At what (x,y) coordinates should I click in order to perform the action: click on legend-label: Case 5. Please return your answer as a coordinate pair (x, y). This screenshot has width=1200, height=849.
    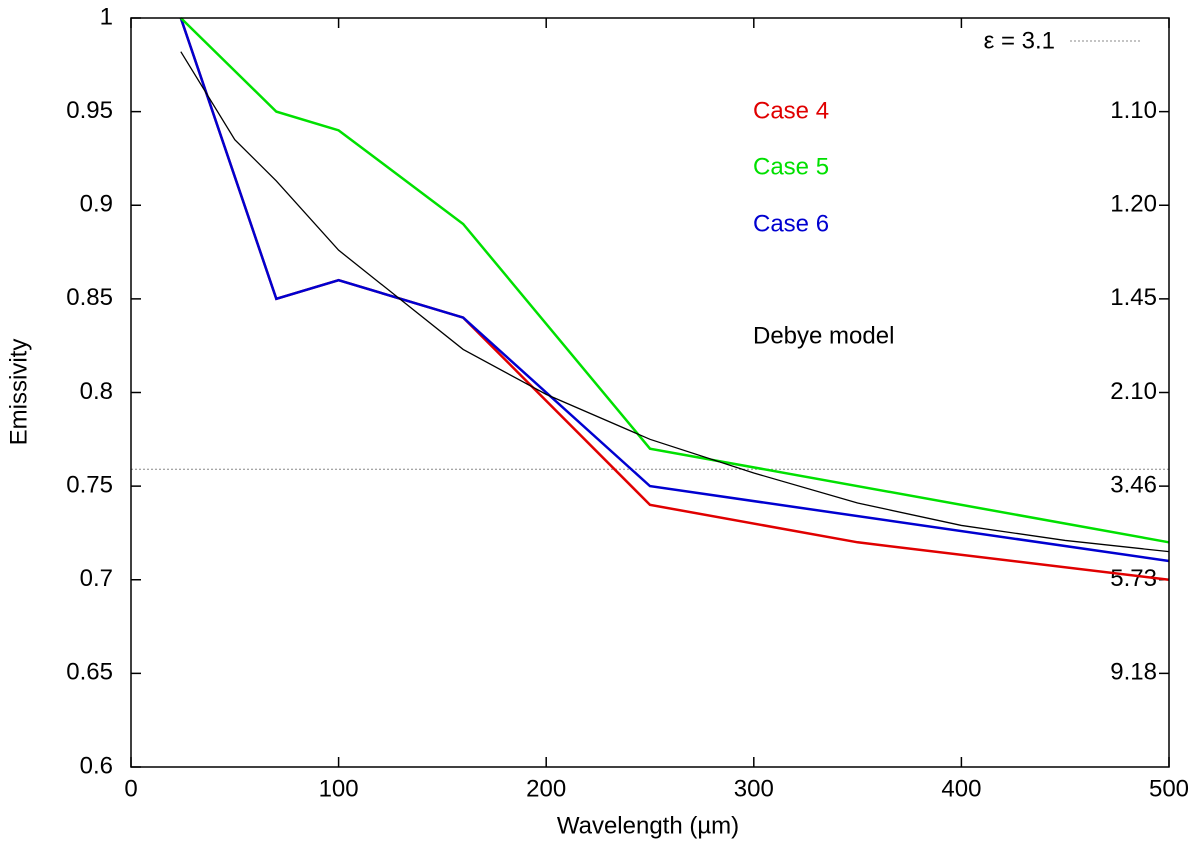
    Looking at the image, I should click on (791, 166).